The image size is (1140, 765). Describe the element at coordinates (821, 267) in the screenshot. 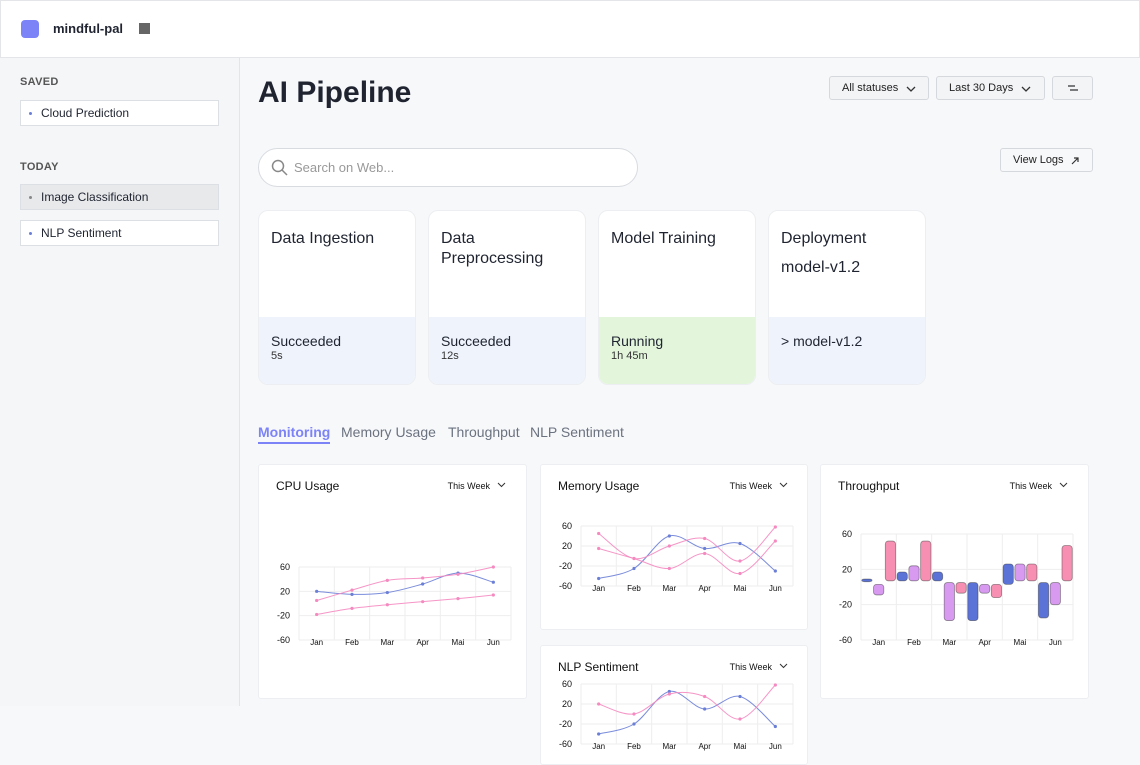

I see `stage-subtitle: model-v1.2` at that location.